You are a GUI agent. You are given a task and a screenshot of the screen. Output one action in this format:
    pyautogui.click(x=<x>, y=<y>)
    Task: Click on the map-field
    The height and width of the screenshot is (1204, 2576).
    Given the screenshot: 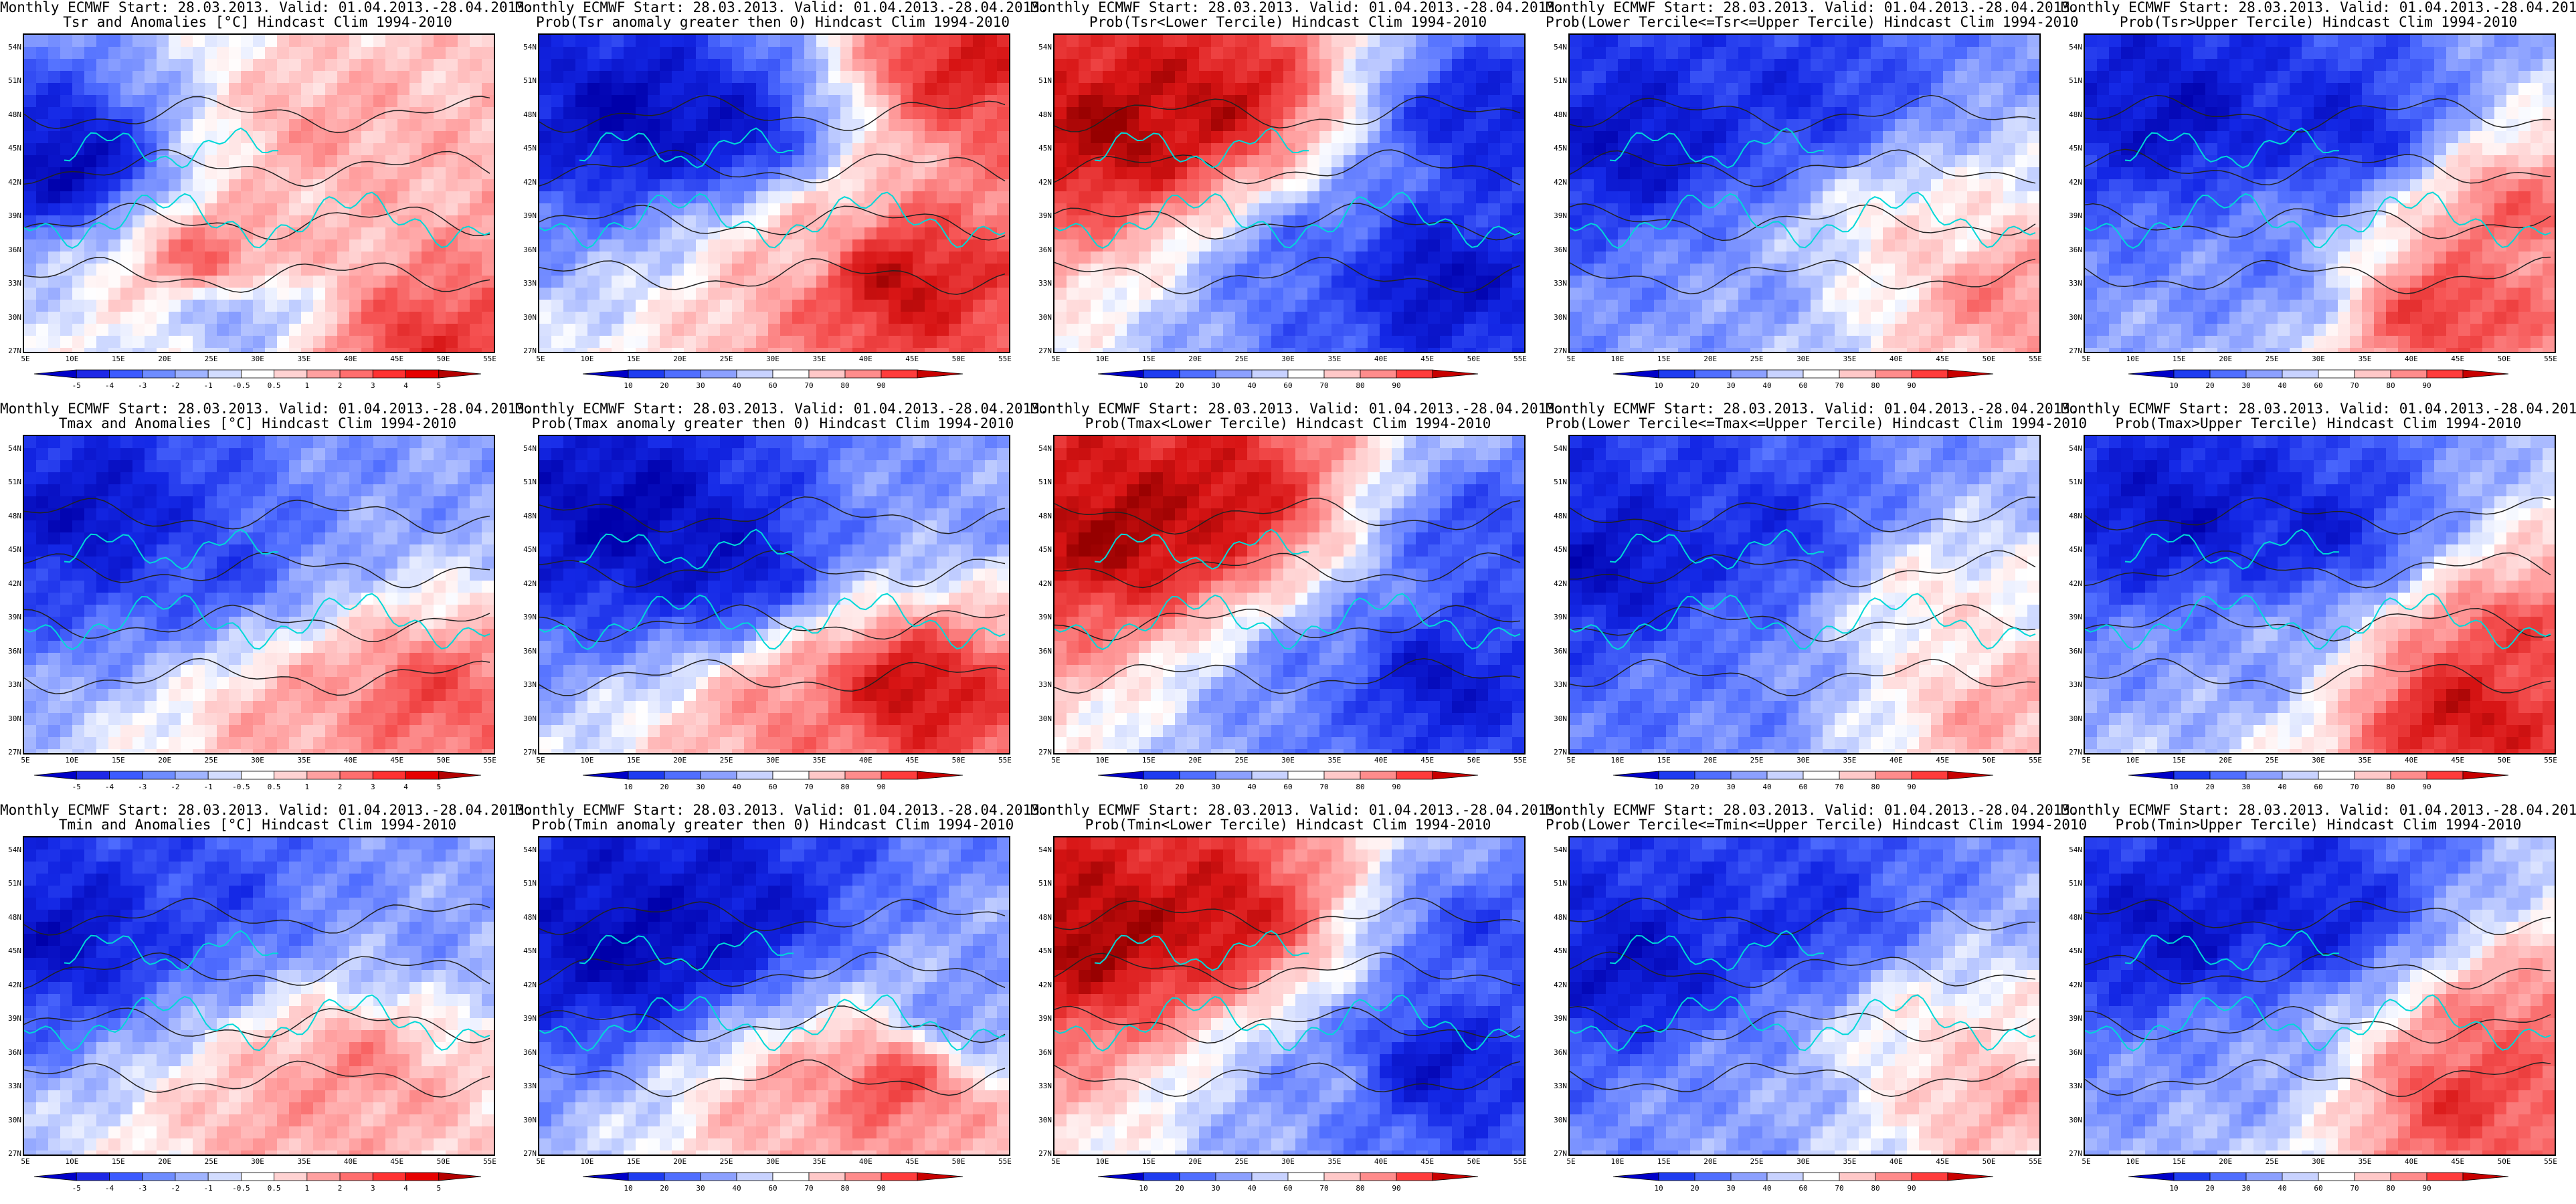 What is the action you would take?
    pyautogui.click(x=1289, y=193)
    